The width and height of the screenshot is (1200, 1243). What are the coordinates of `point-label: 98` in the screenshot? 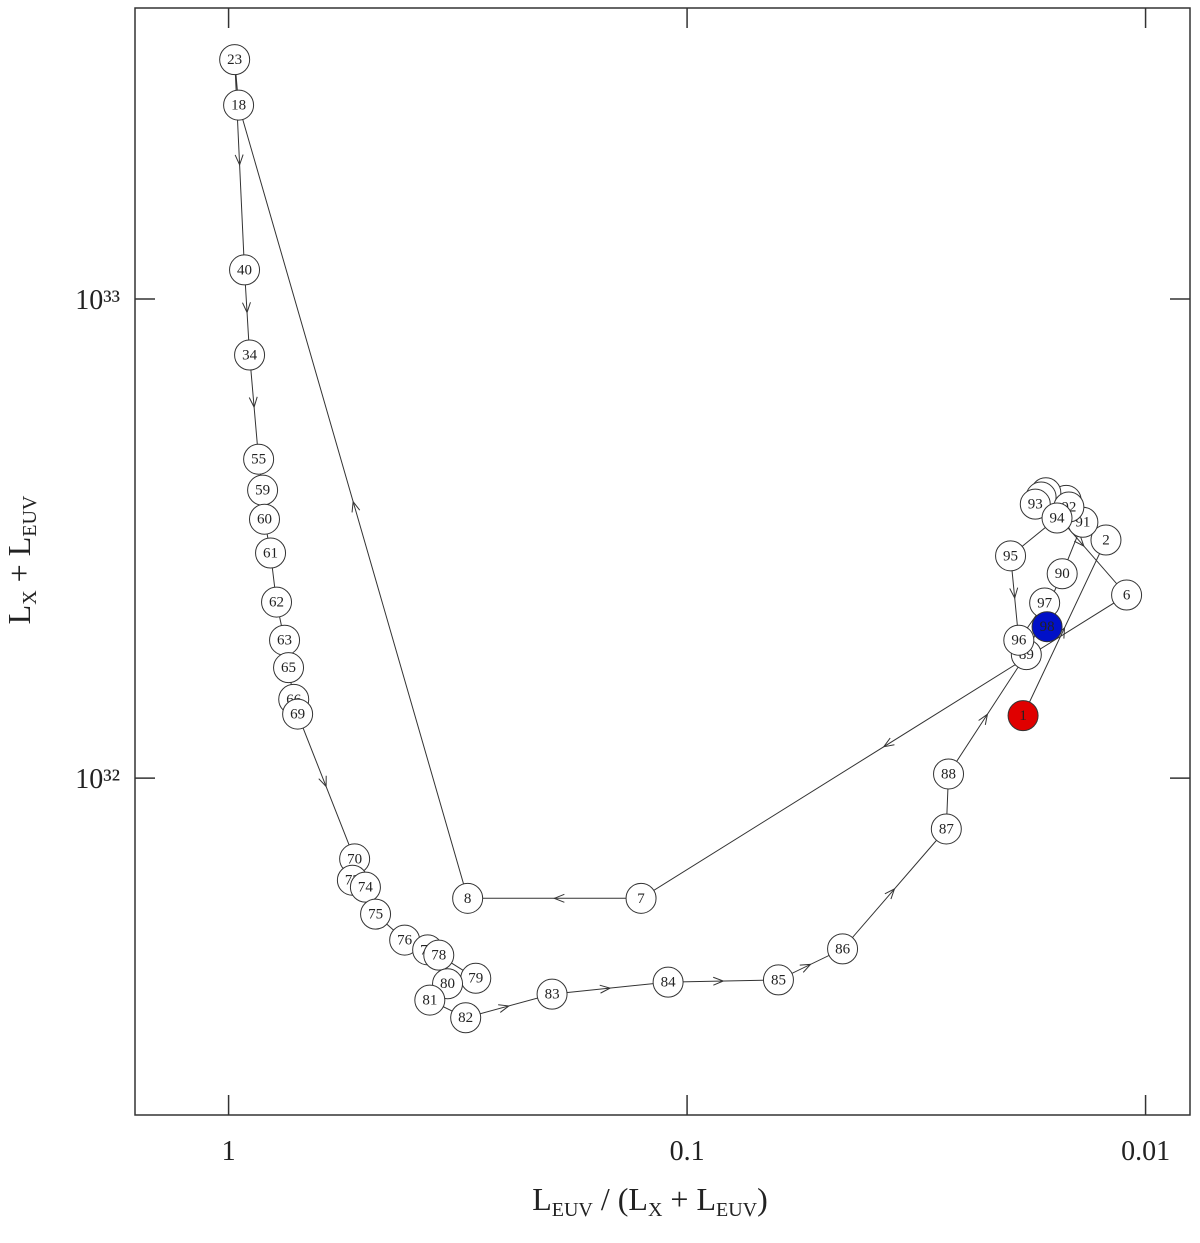 It's located at (1047, 627).